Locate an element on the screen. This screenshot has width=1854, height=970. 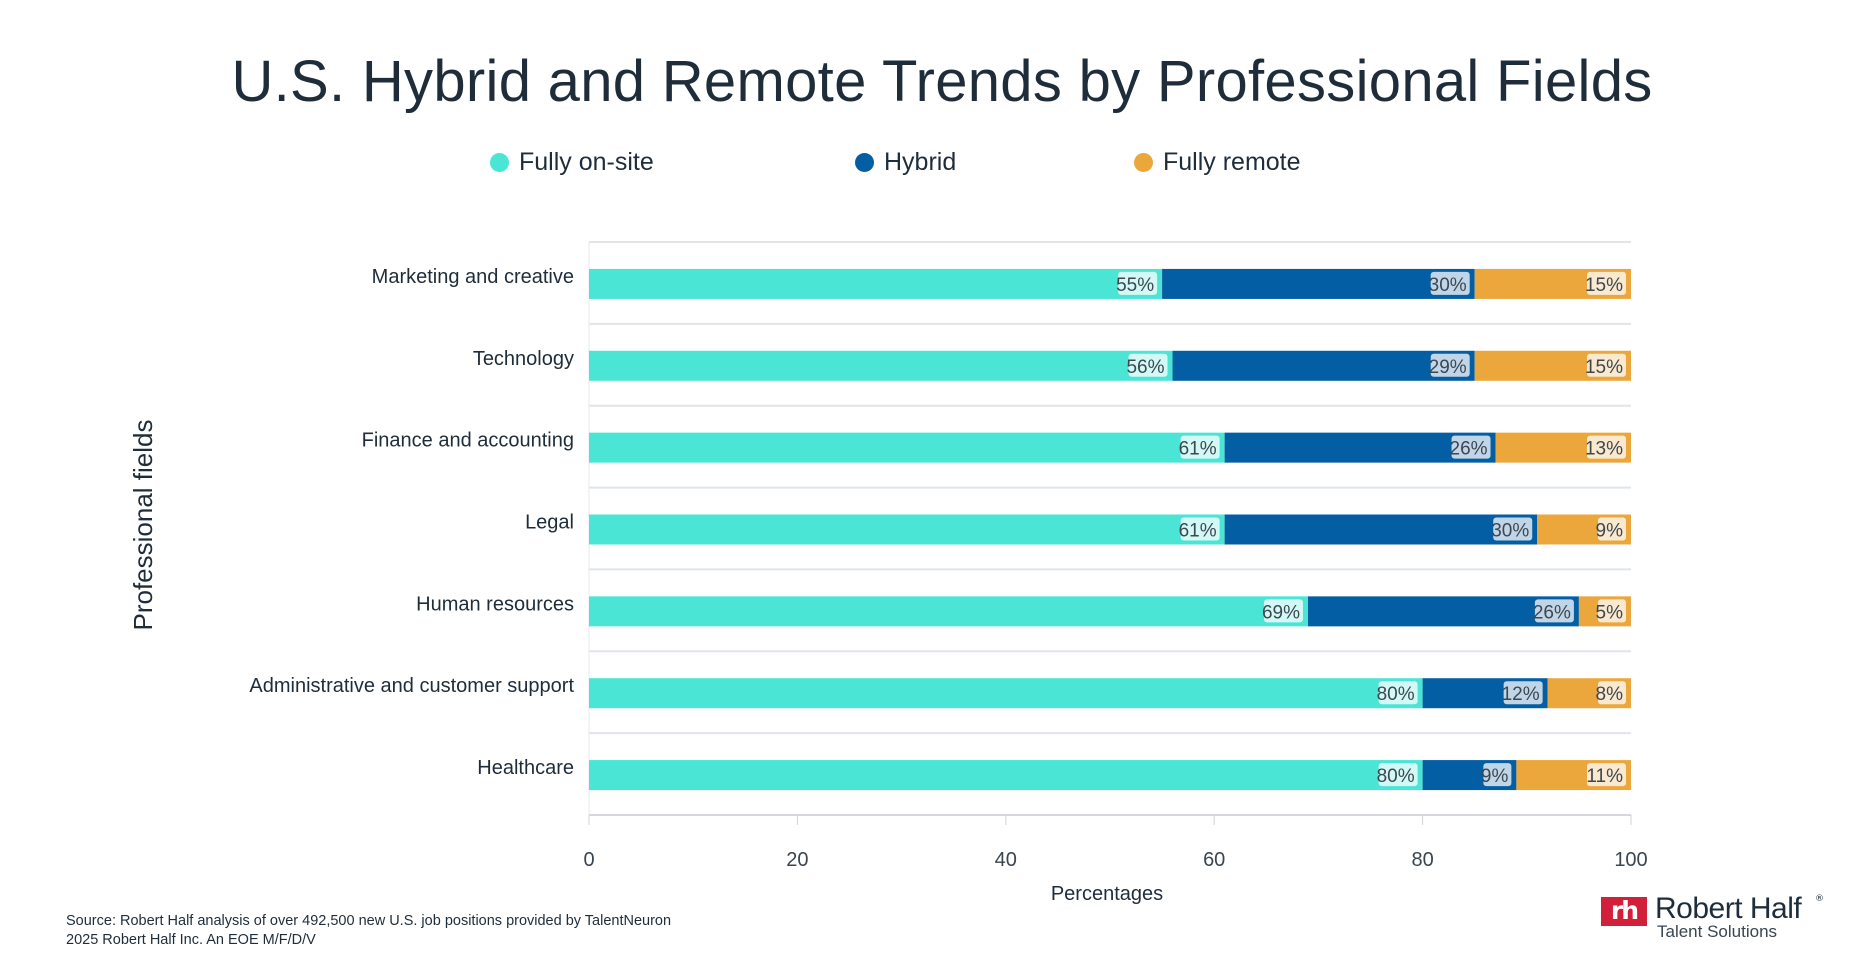
legend-label: Hybrid is located at coordinates (920, 162).